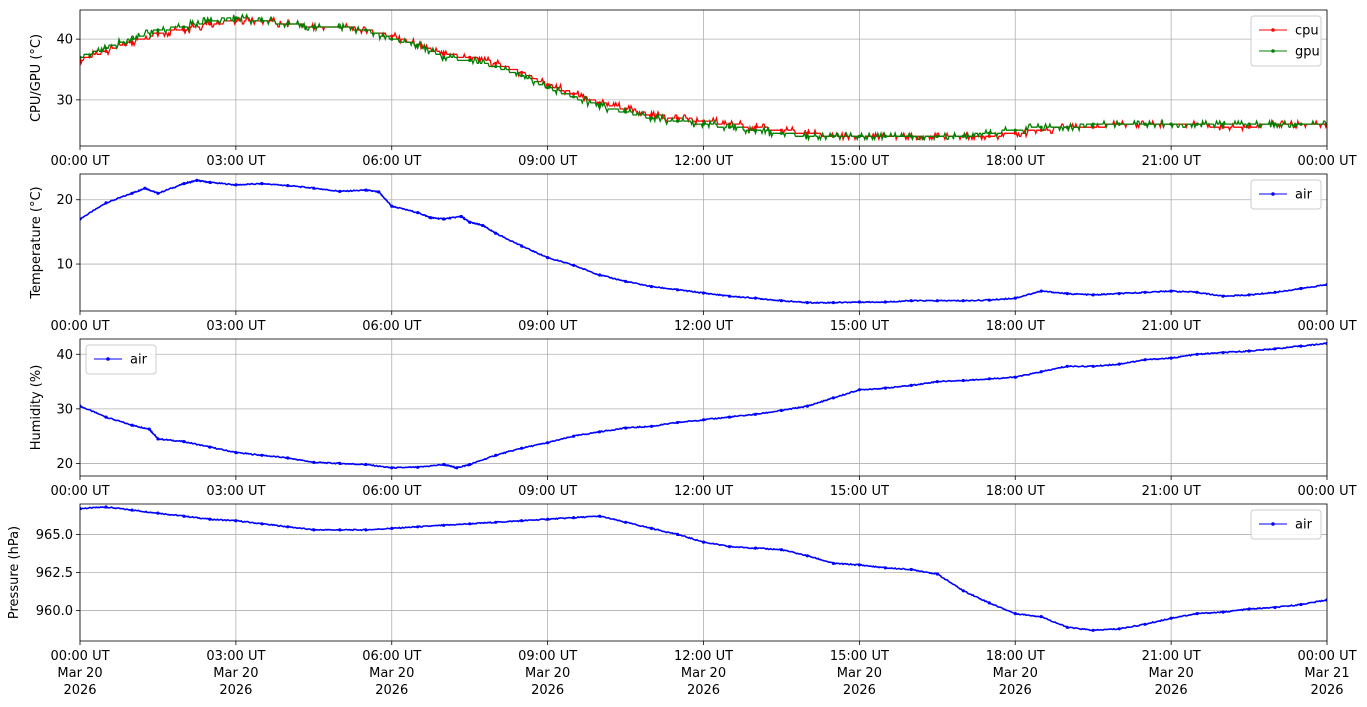 This screenshot has width=1367, height=707. I want to click on y-tick-label: 20, so click(64, 464).